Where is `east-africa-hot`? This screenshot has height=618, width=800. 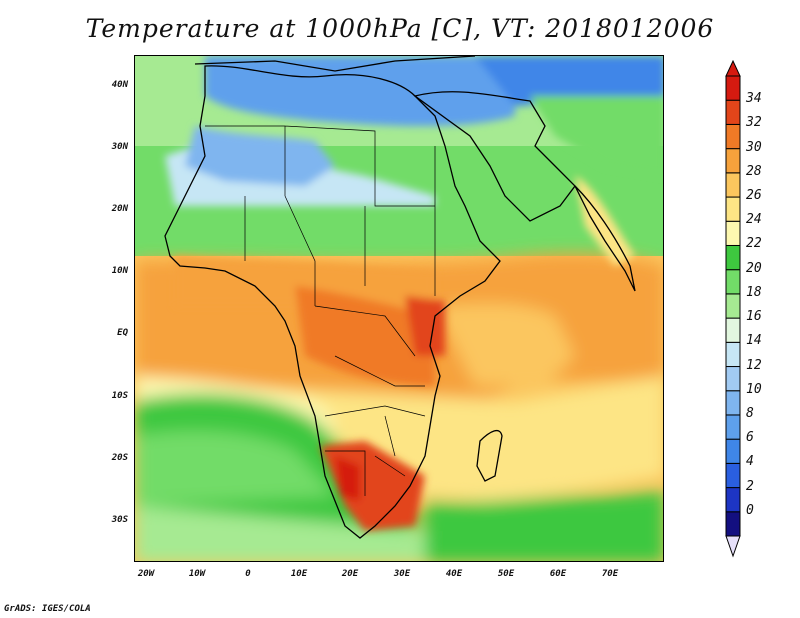
east-africa-hot is located at coordinates (425, 326).